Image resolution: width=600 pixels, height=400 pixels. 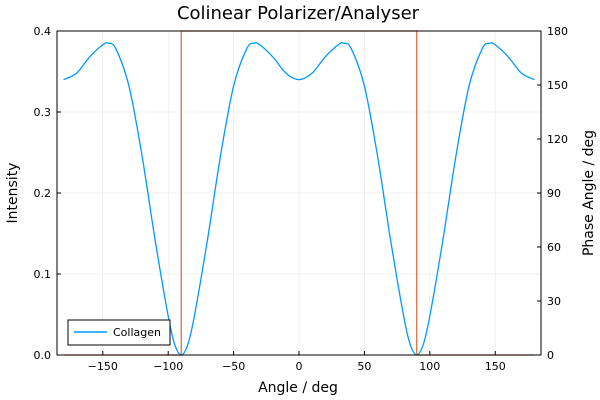 What do you see at coordinates (298, 388) in the screenshot?
I see `x-axis-title: Angle / deg` at bounding box center [298, 388].